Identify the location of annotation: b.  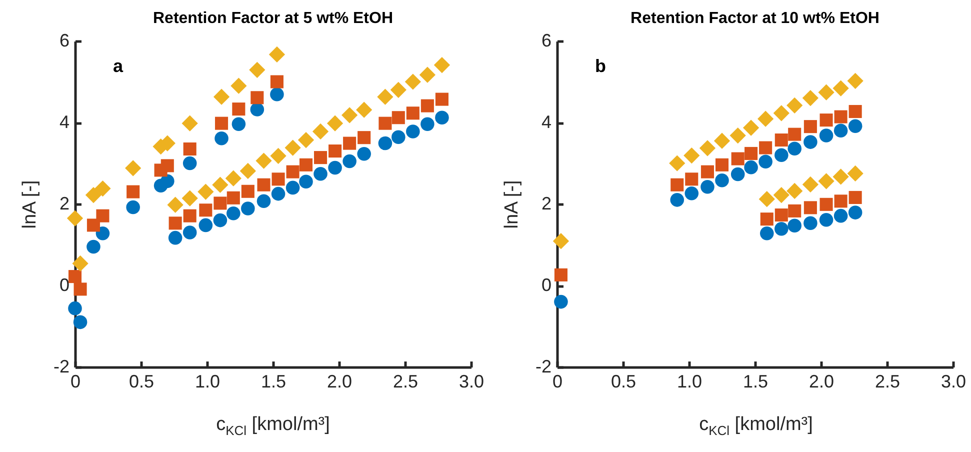
(600, 66).